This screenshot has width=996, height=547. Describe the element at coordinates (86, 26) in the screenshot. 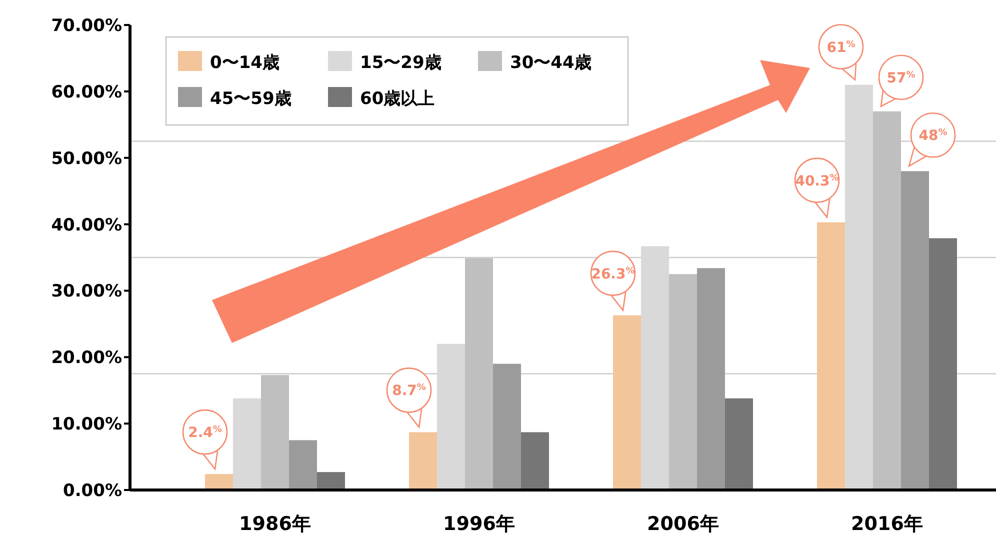

I see `y-tick-label: 70.00%` at that location.